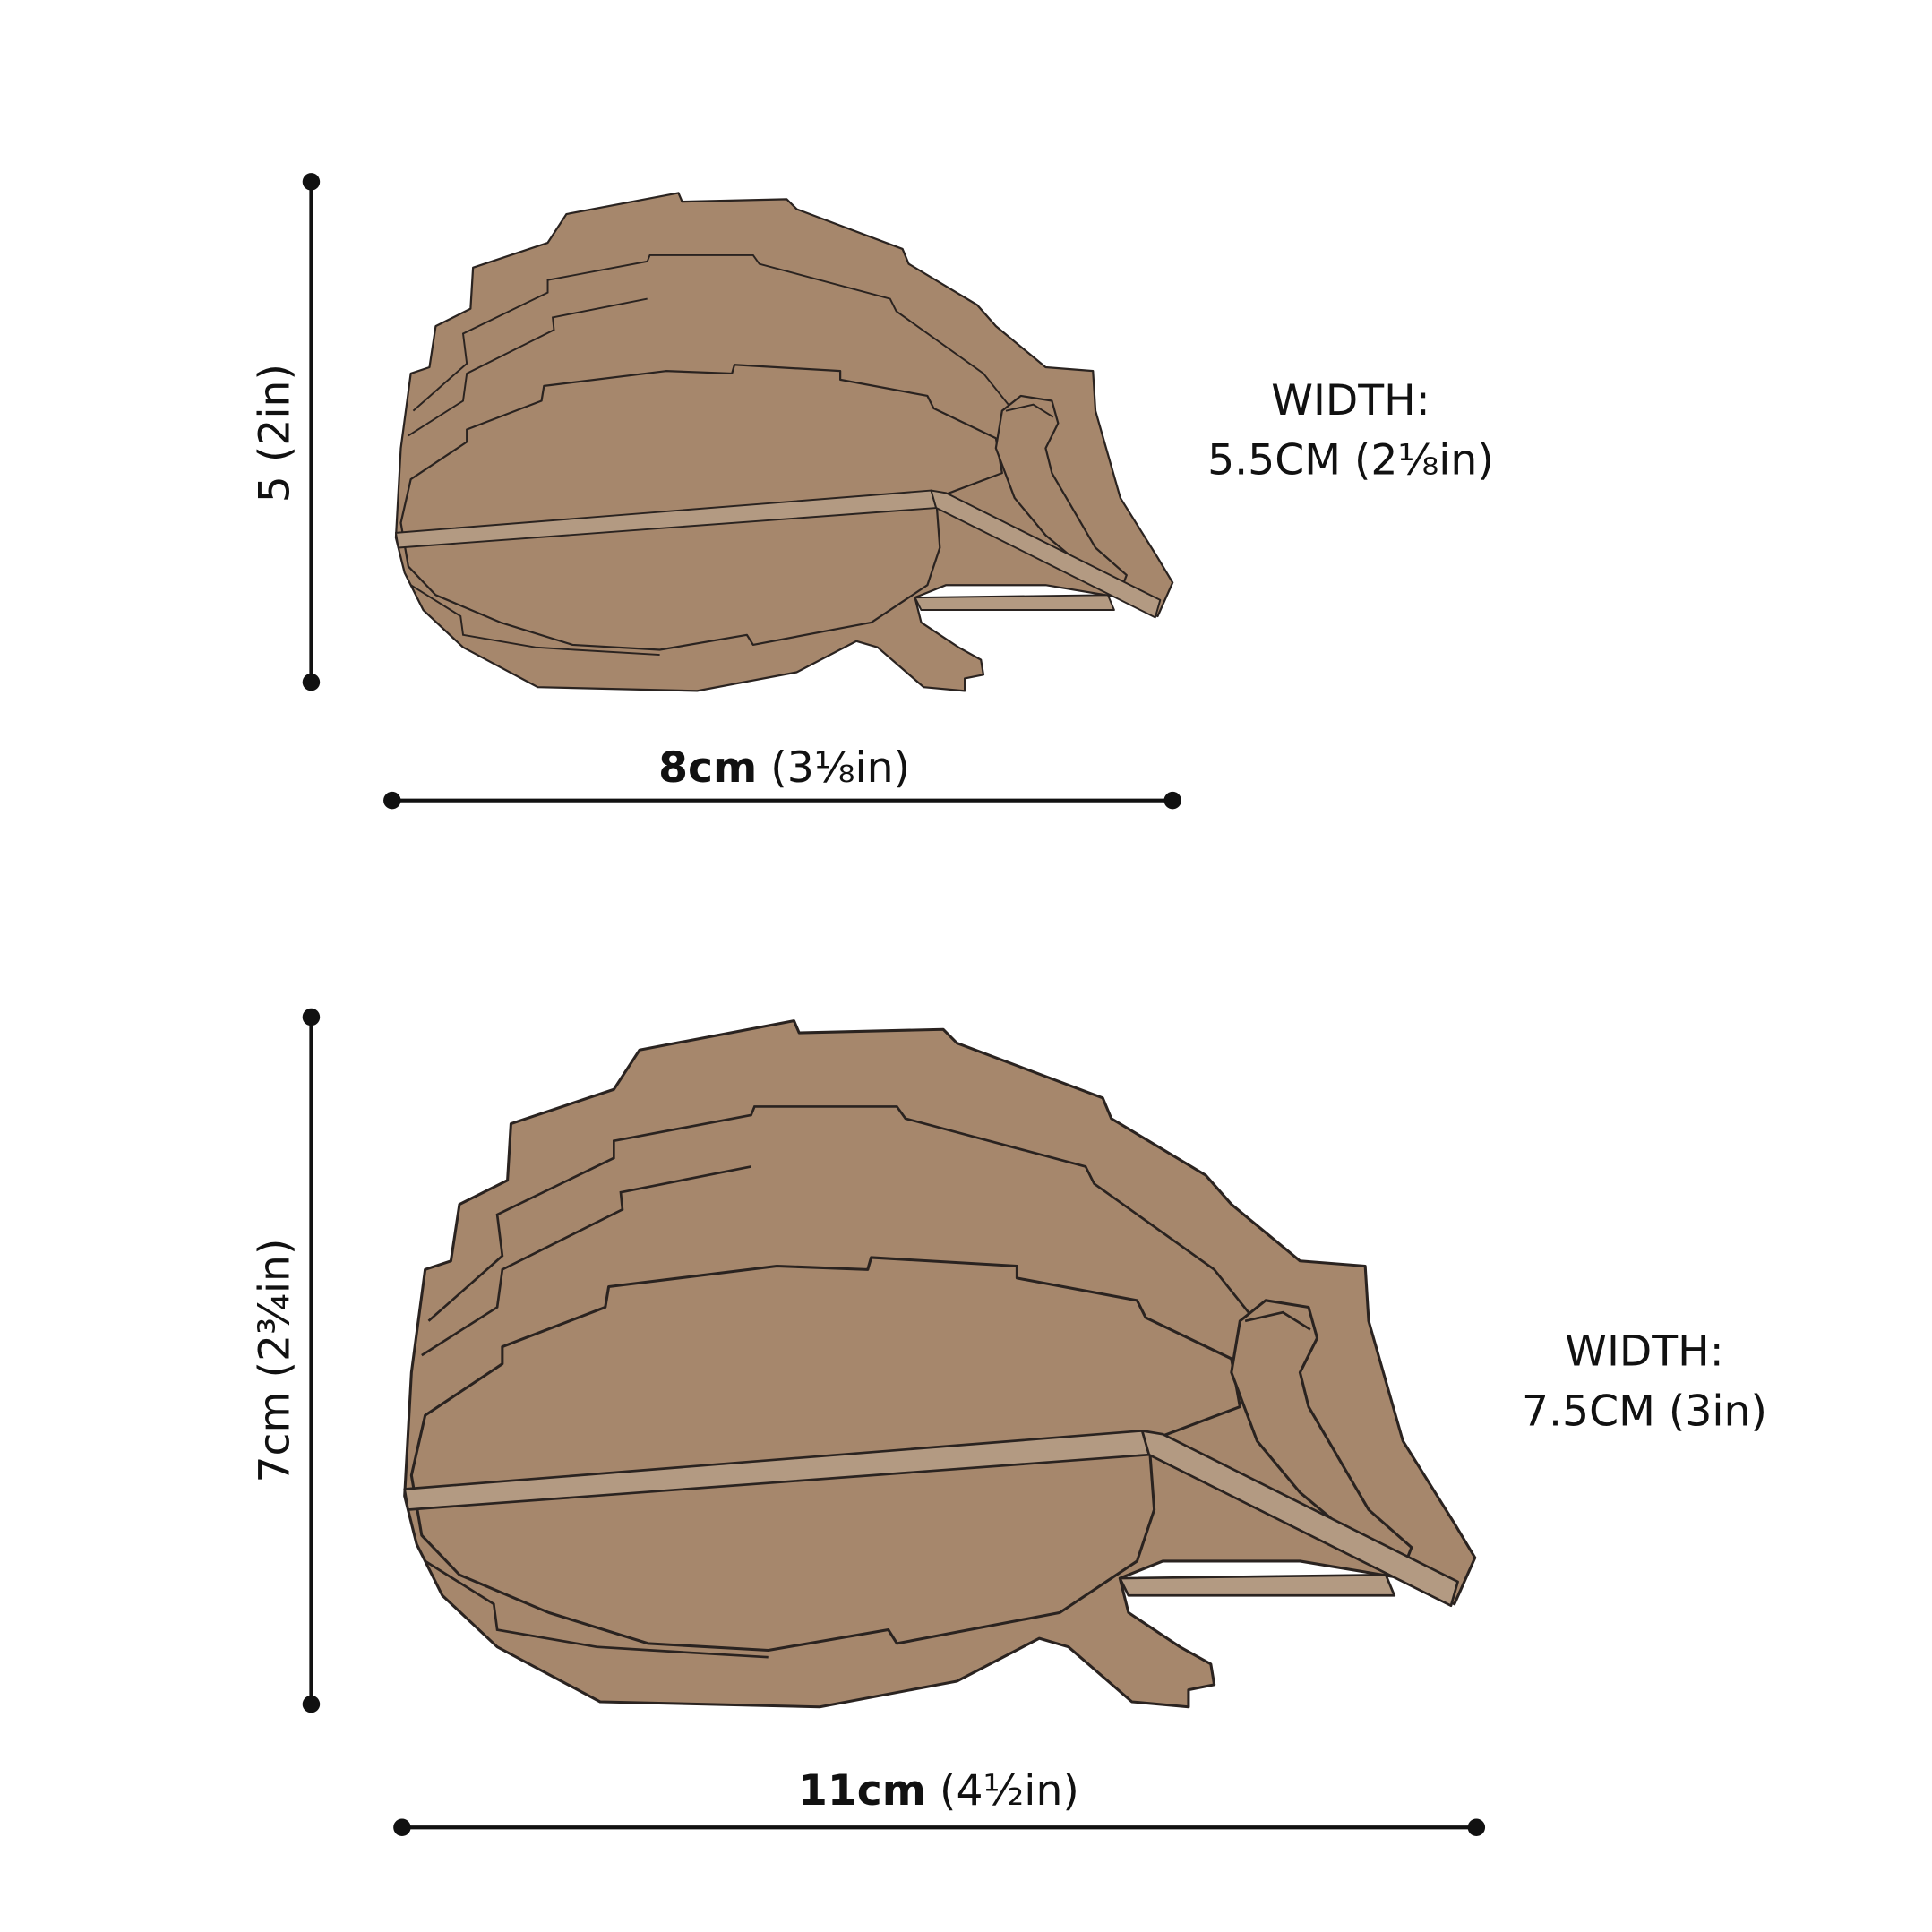  I want to click on large-height-dimension-line, so click(311, 1360).